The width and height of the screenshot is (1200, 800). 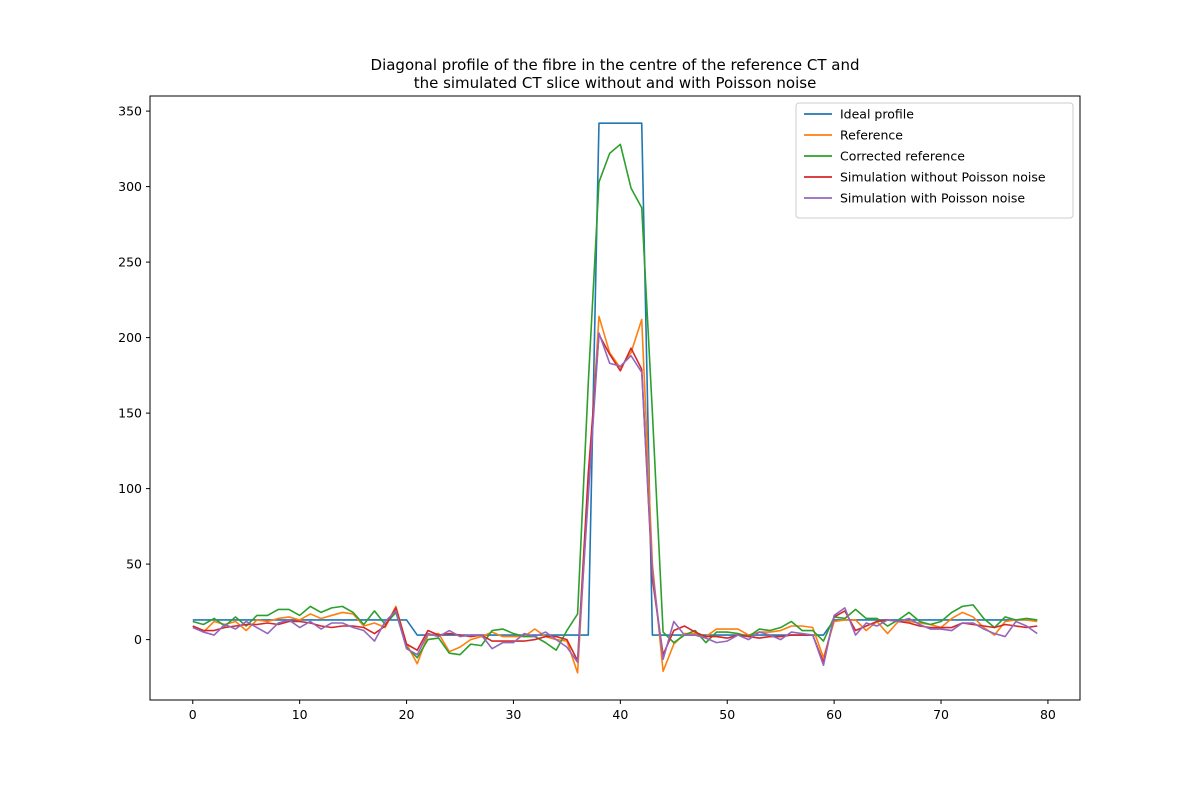 What do you see at coordinates (943, 177) in the screenshot?
I see `legend-label: Simulation without Poisson noise` at bounding box center [943, 177].